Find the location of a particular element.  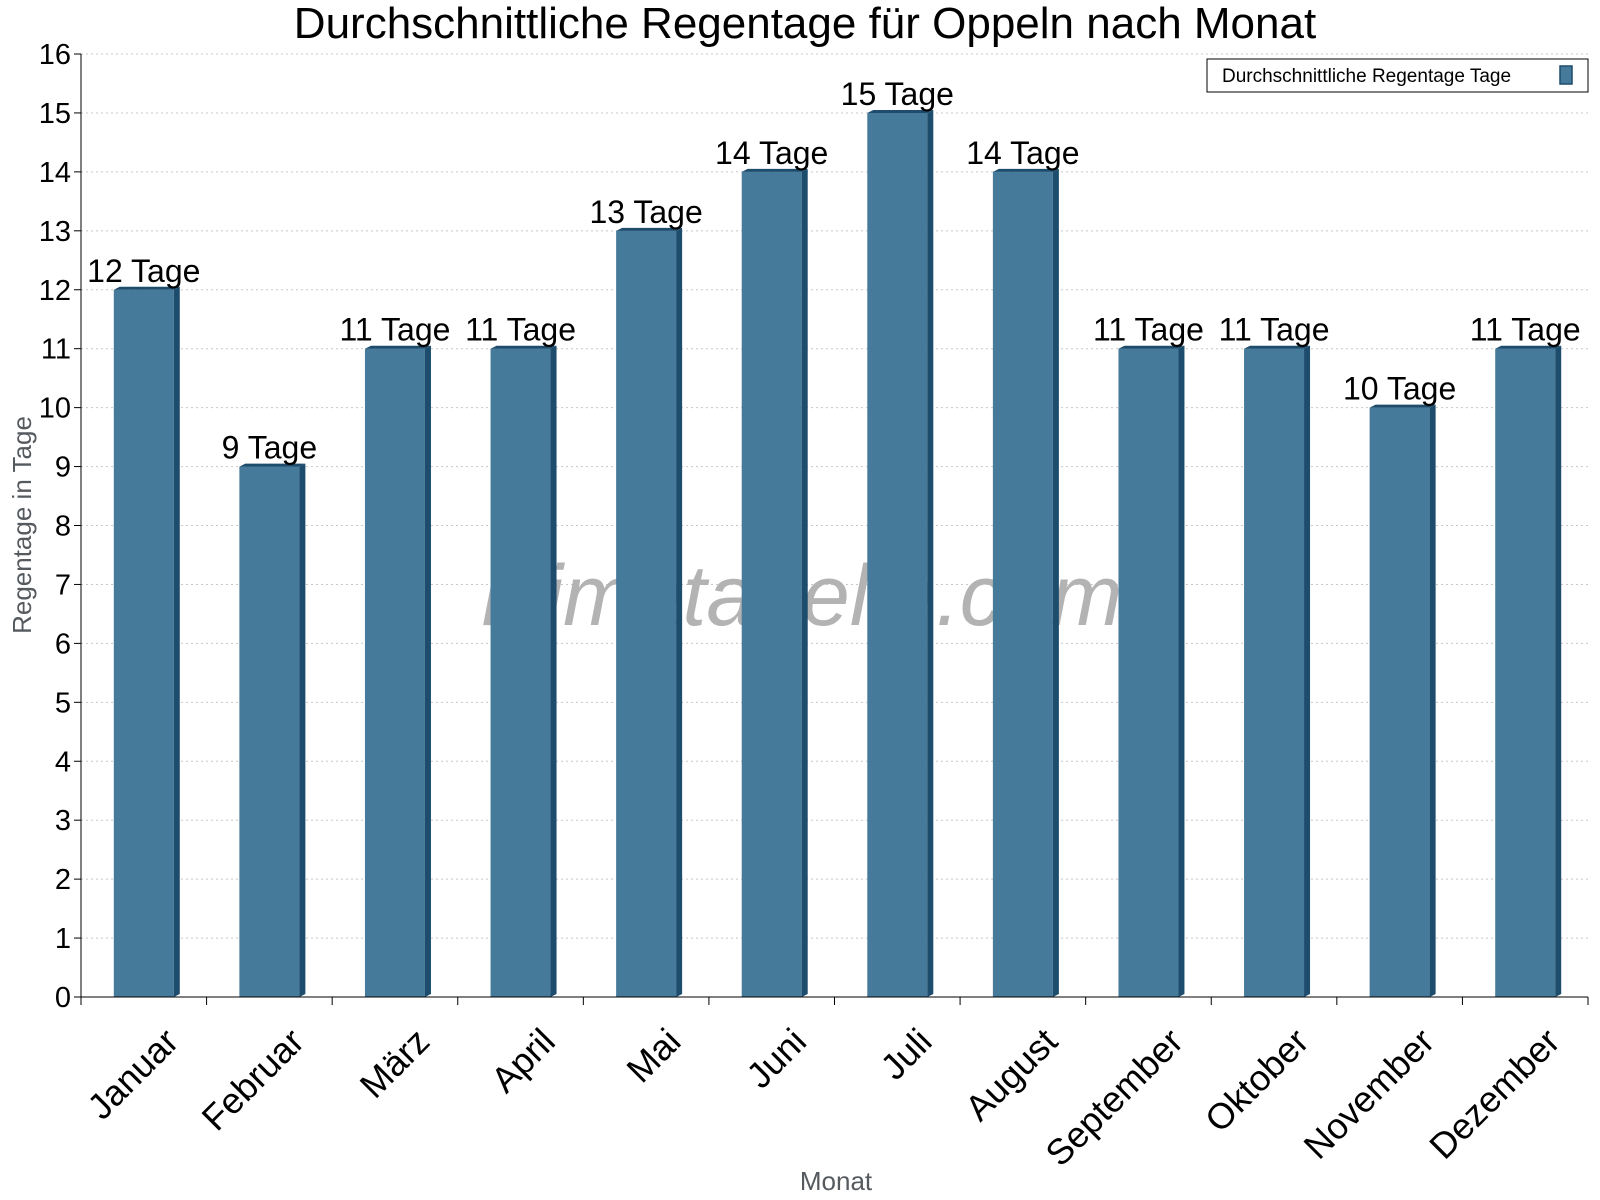

y-tick-label: 14 is located at coordinates (55, 173).